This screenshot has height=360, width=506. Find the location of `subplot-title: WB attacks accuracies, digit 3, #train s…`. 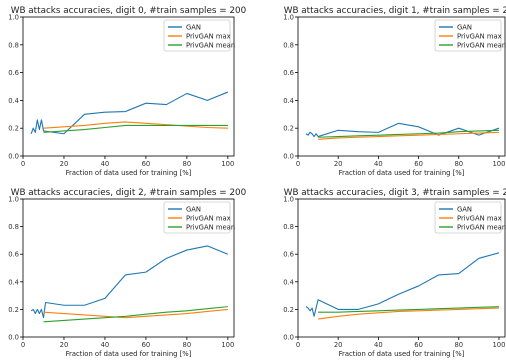

subplot-title: WB attacks accuracies, digit 3, #train s… is located at coordinates (395, 193).